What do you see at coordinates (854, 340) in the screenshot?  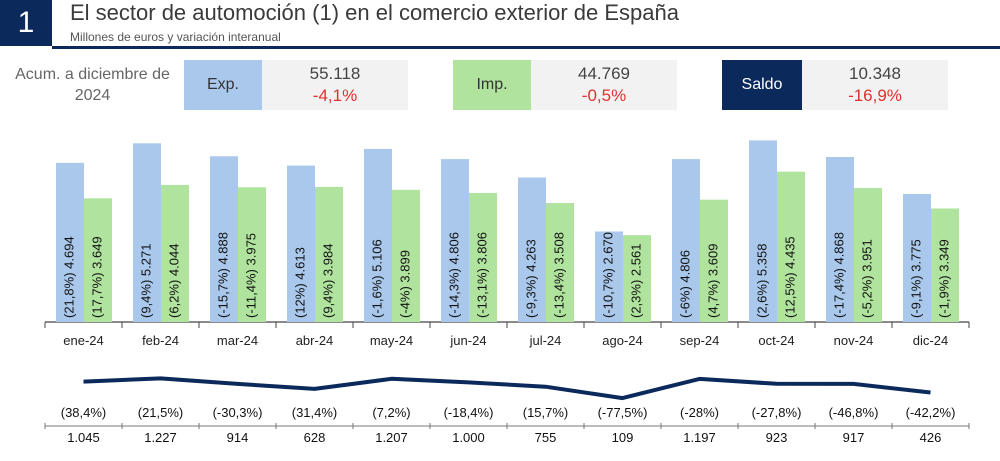 I see `category-label: nov-24` at bounding box center [854, 340].